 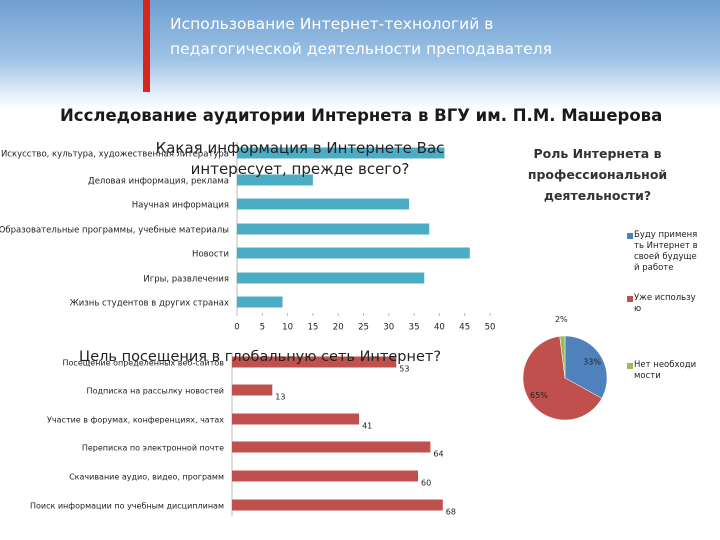 What do you see at coordinates (367, 426) in the screenshot?
I see `data-label: 41` at bounding box center [367, 426].